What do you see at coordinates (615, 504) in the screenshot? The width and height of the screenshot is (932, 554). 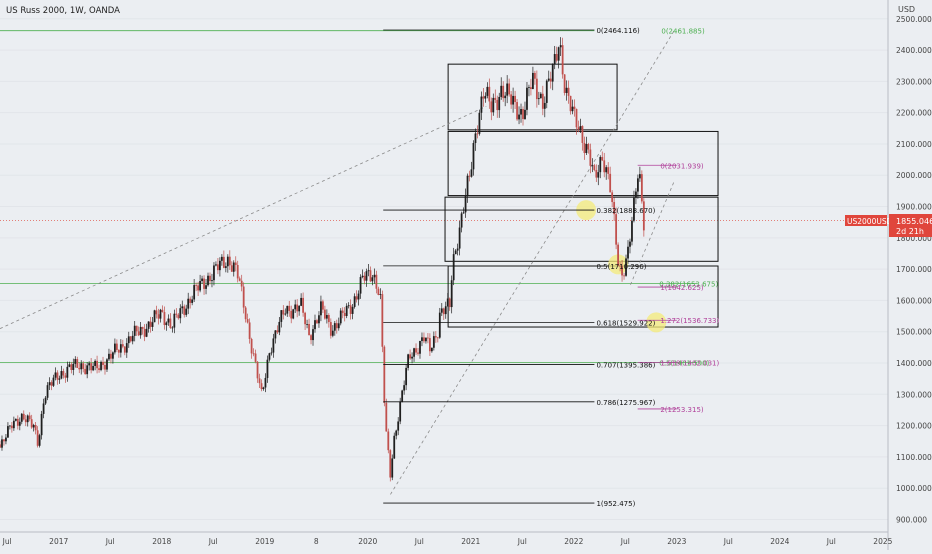 I see `fib-level-label: 1(952.475)` at bounding box center [615, 504].